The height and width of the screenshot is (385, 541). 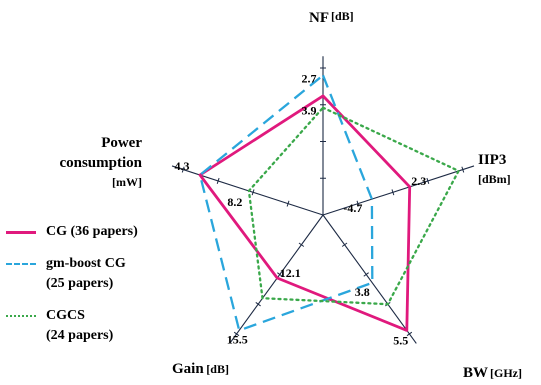 What do you see at coordinates (121, 143) in the screenshot?
I see `axis-label-power-consumption-line-1: Power` at bounding box center [121, 143].